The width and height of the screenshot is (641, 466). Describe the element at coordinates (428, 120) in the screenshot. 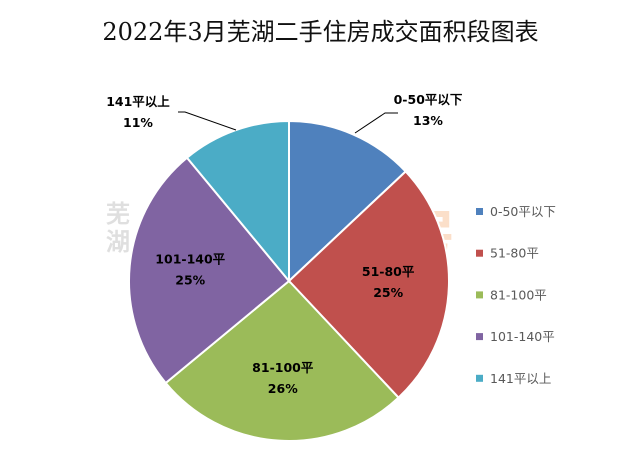

I see `data-label-value-0: 13%` at that location.